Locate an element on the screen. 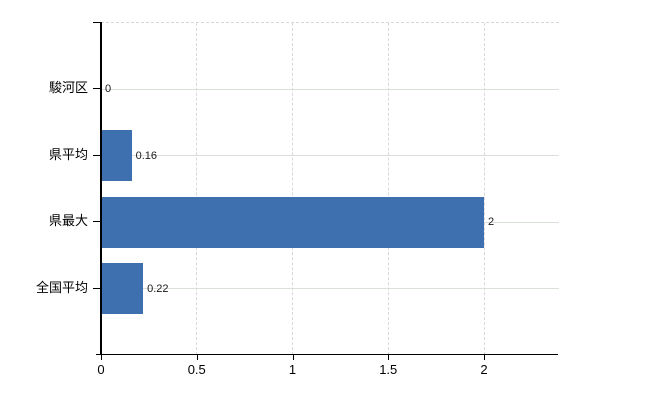 The image size is (650, 400). category-label: 県平均 is located at coordinates (68, 154).